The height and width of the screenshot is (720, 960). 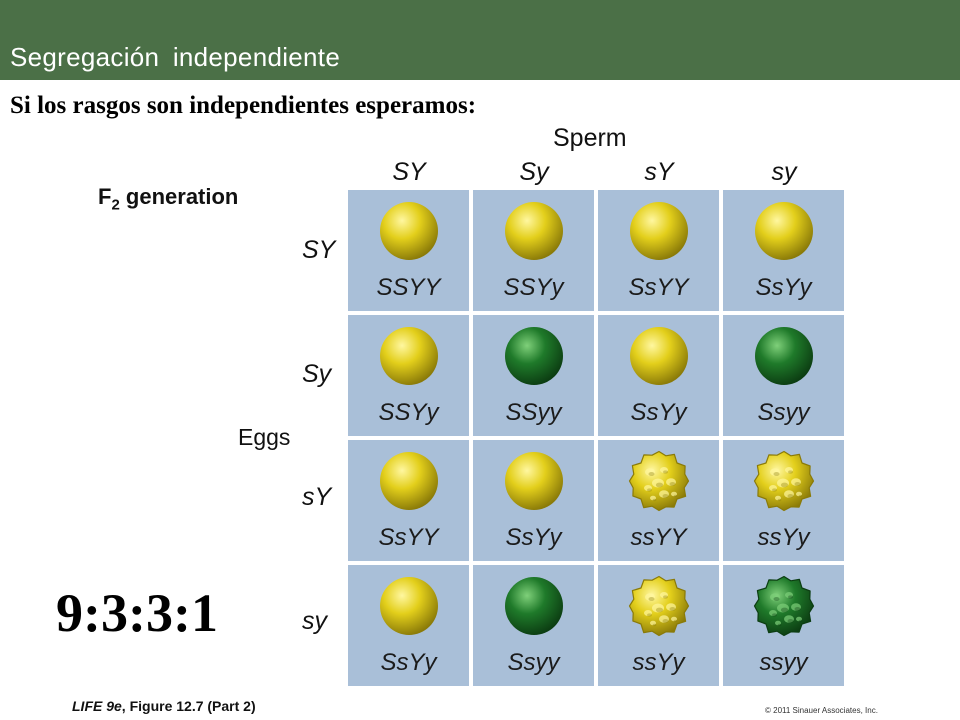 I want to click on generation-label-prefix: F, so click(x=105, y=196).